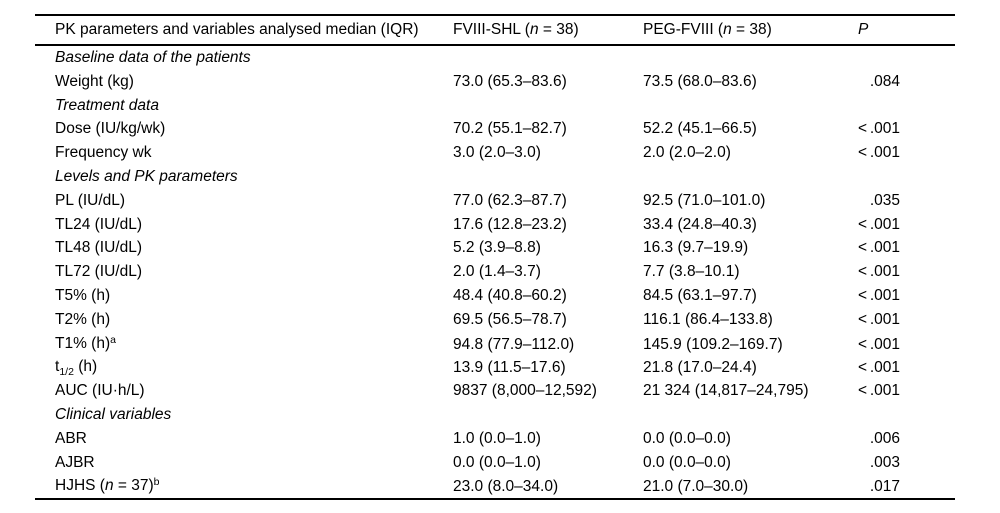  Describe the element at coordinates (884, 81) in the screenshot. I see `p-value: .084` at that location.